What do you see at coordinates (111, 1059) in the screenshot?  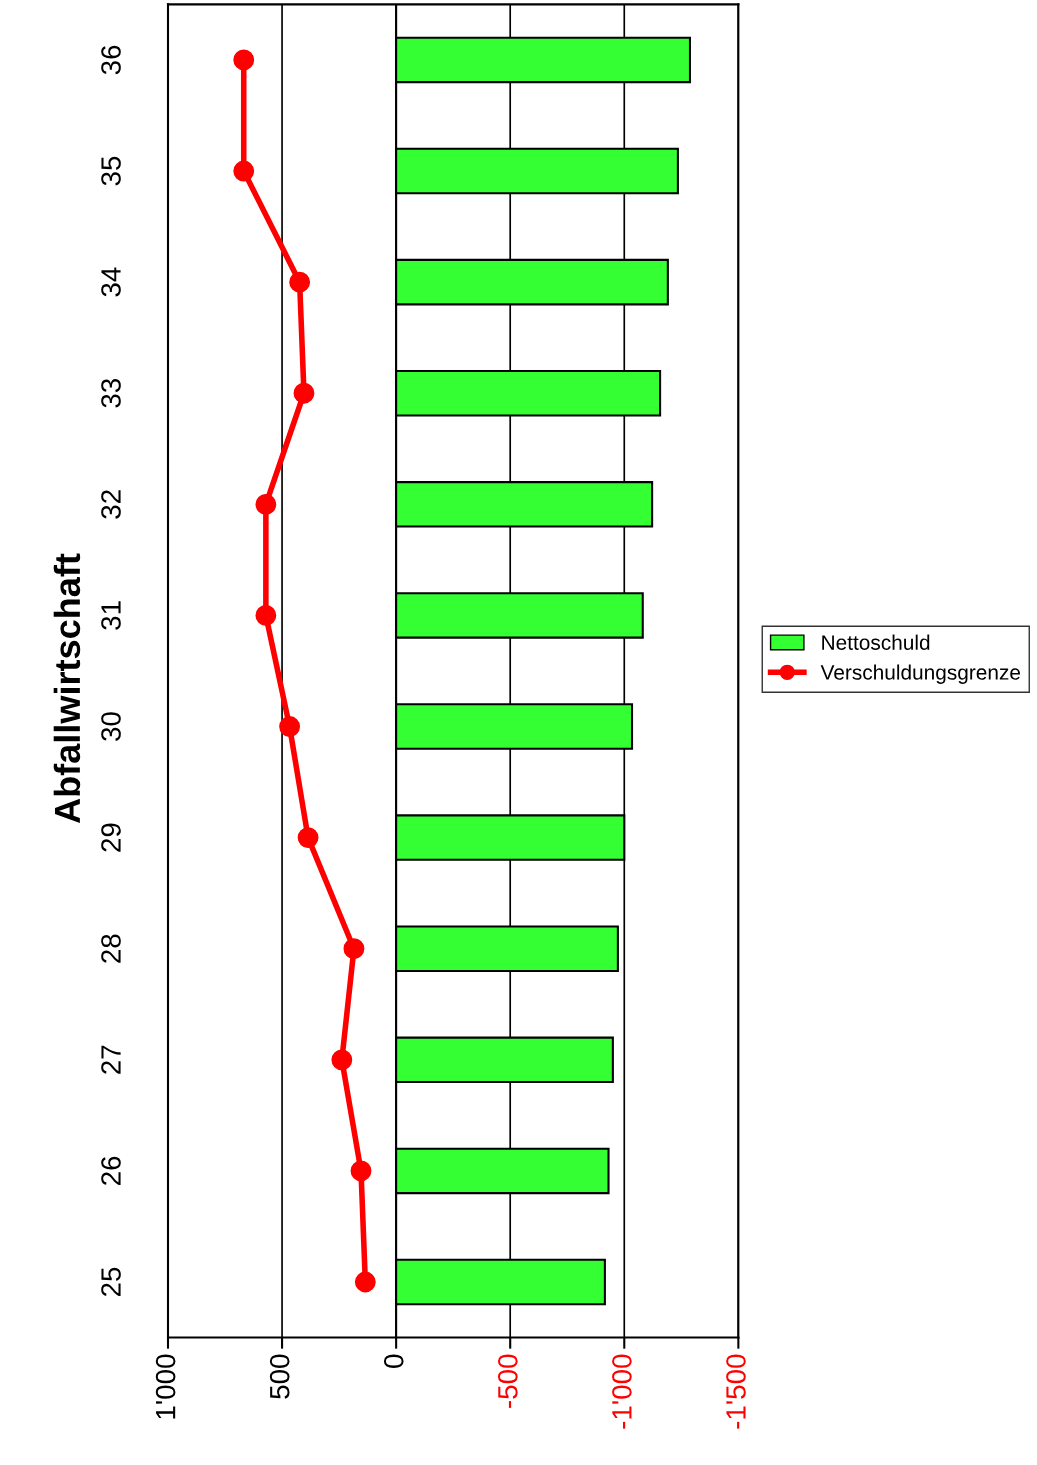 I see `y-tick-label: 27` at bounding box center [111, 1059].